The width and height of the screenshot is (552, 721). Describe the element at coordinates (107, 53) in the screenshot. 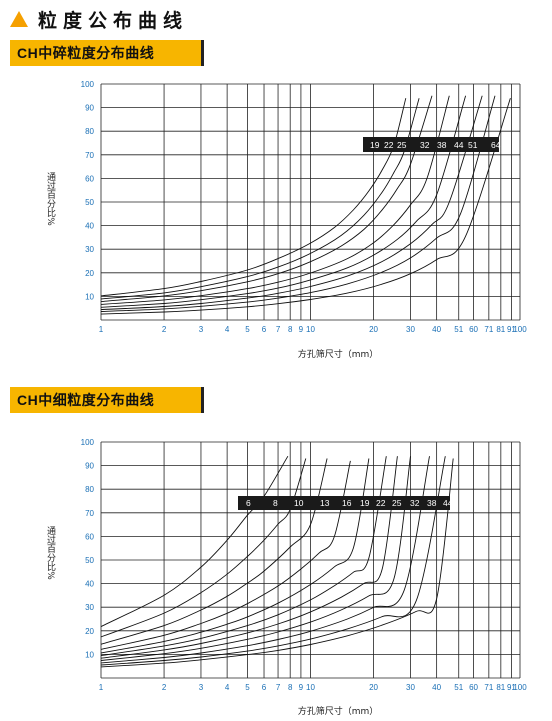

I see `chart1-title-banner: CH中碎粒度分布曲线` at that location.